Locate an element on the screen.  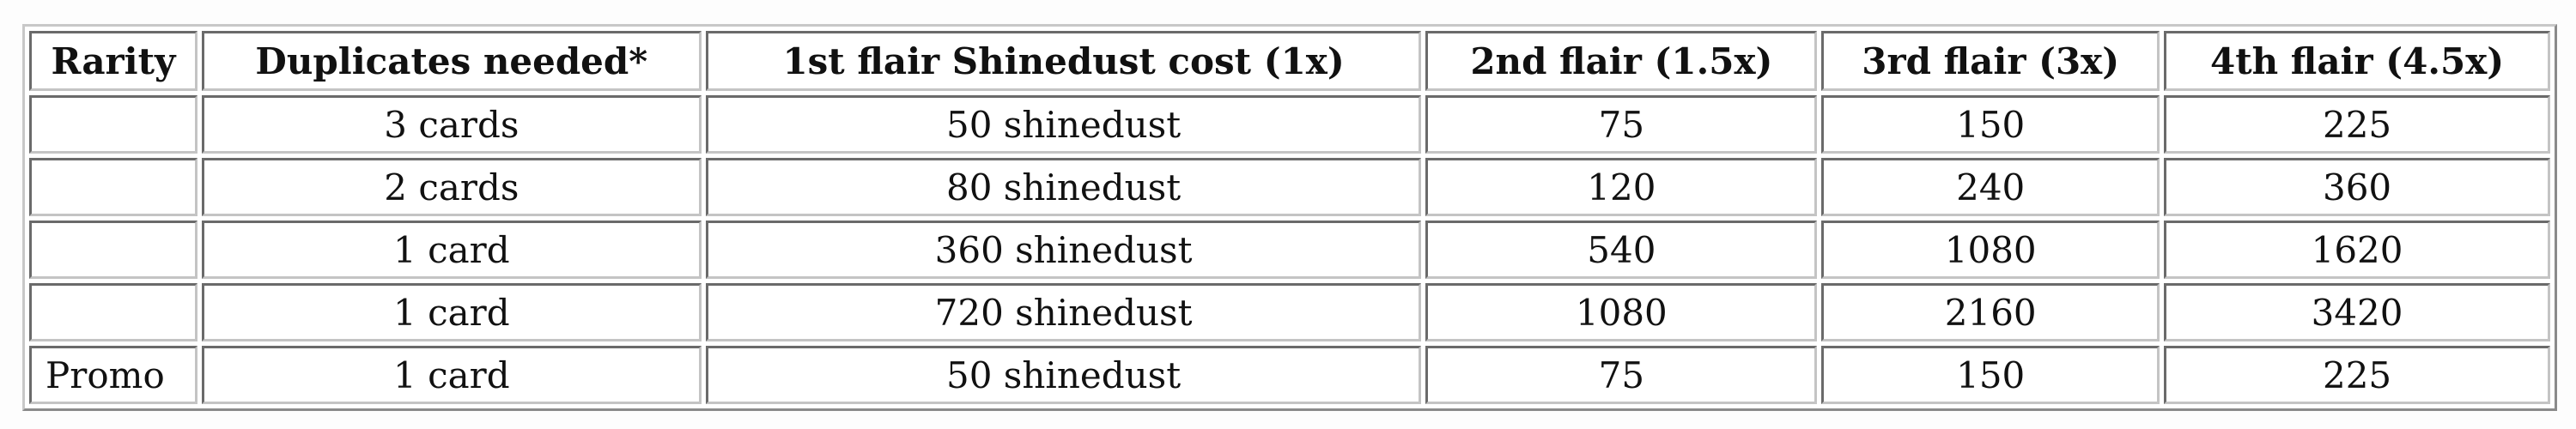
table-row: 2 cards 80 shinedust 120 240 360 is located at coordinates (1290, 187).